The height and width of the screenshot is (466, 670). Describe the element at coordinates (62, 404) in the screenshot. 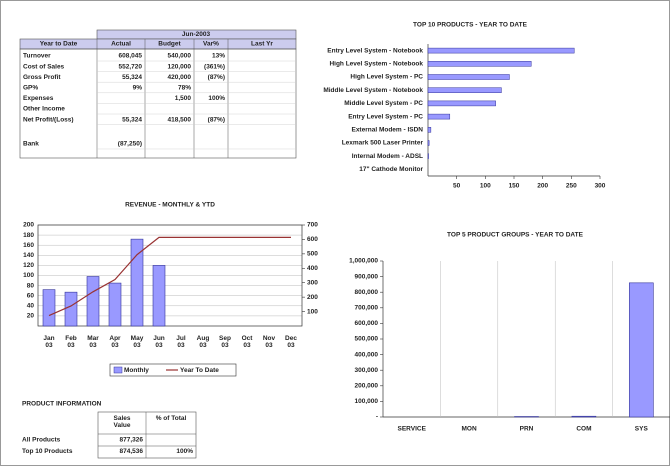

I see `product-info-title: PRODUCT INFORMATION` at that location.